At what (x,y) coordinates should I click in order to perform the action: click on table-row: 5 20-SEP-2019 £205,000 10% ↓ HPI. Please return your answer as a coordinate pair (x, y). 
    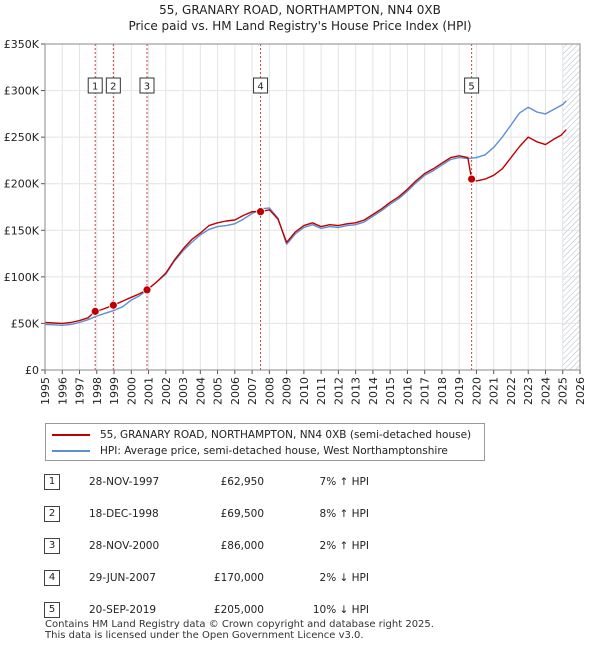
    Looking at the image, I should click on (244, 610).